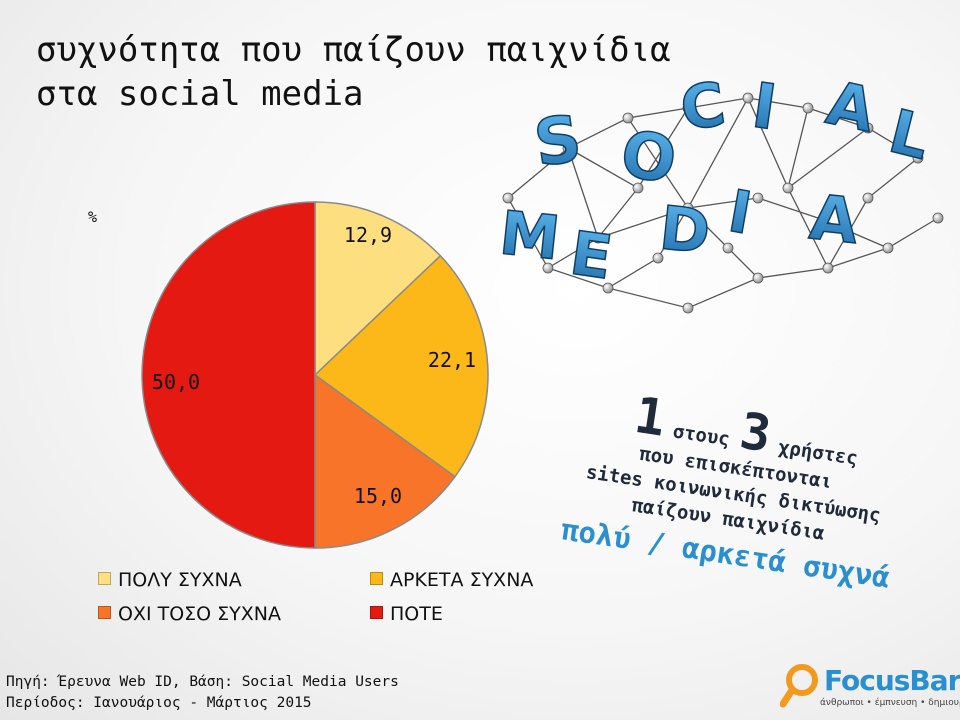  What do you see at coordinates (462, 580) in the screenshot?
I see `legend-label: ΑΡΚΕΤΑ ΣΥΧΝΑ` at bounding box center [462, 580].